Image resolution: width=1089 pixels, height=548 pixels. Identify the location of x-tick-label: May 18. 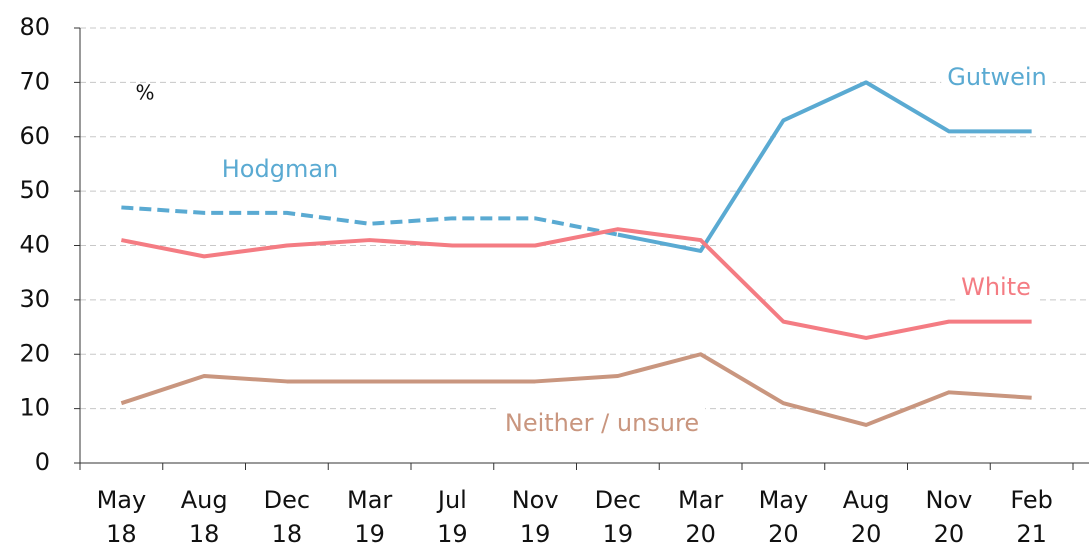
(122, 517).